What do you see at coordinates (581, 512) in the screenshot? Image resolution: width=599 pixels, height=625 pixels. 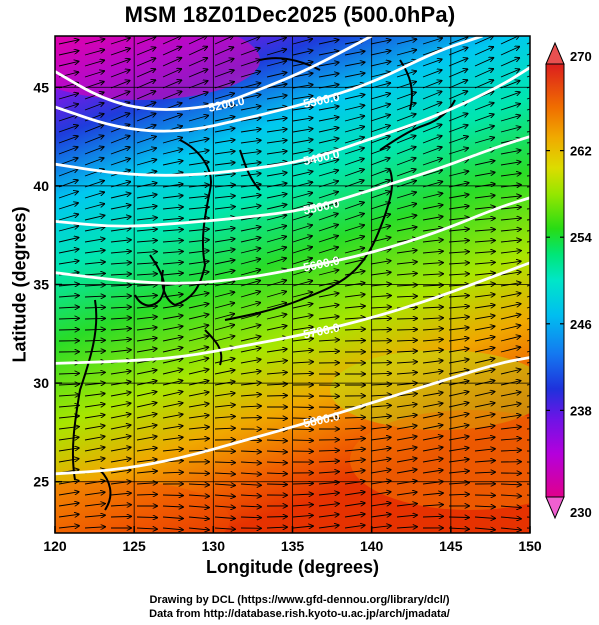 I see `colorbar-tick-label: 230` at bounding box center [581, 512].